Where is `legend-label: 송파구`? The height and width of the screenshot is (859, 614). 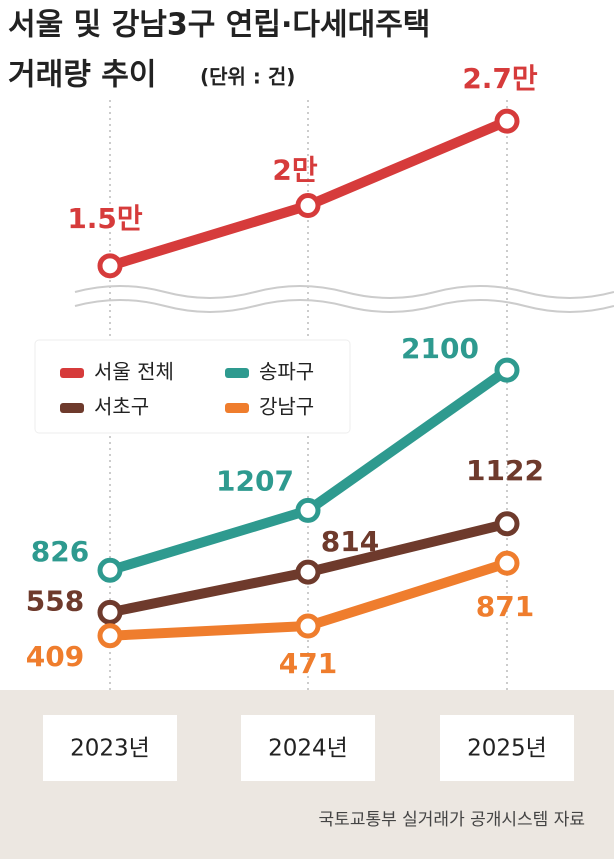
legend-label: 송파구 is located at coordinates (286, 372).